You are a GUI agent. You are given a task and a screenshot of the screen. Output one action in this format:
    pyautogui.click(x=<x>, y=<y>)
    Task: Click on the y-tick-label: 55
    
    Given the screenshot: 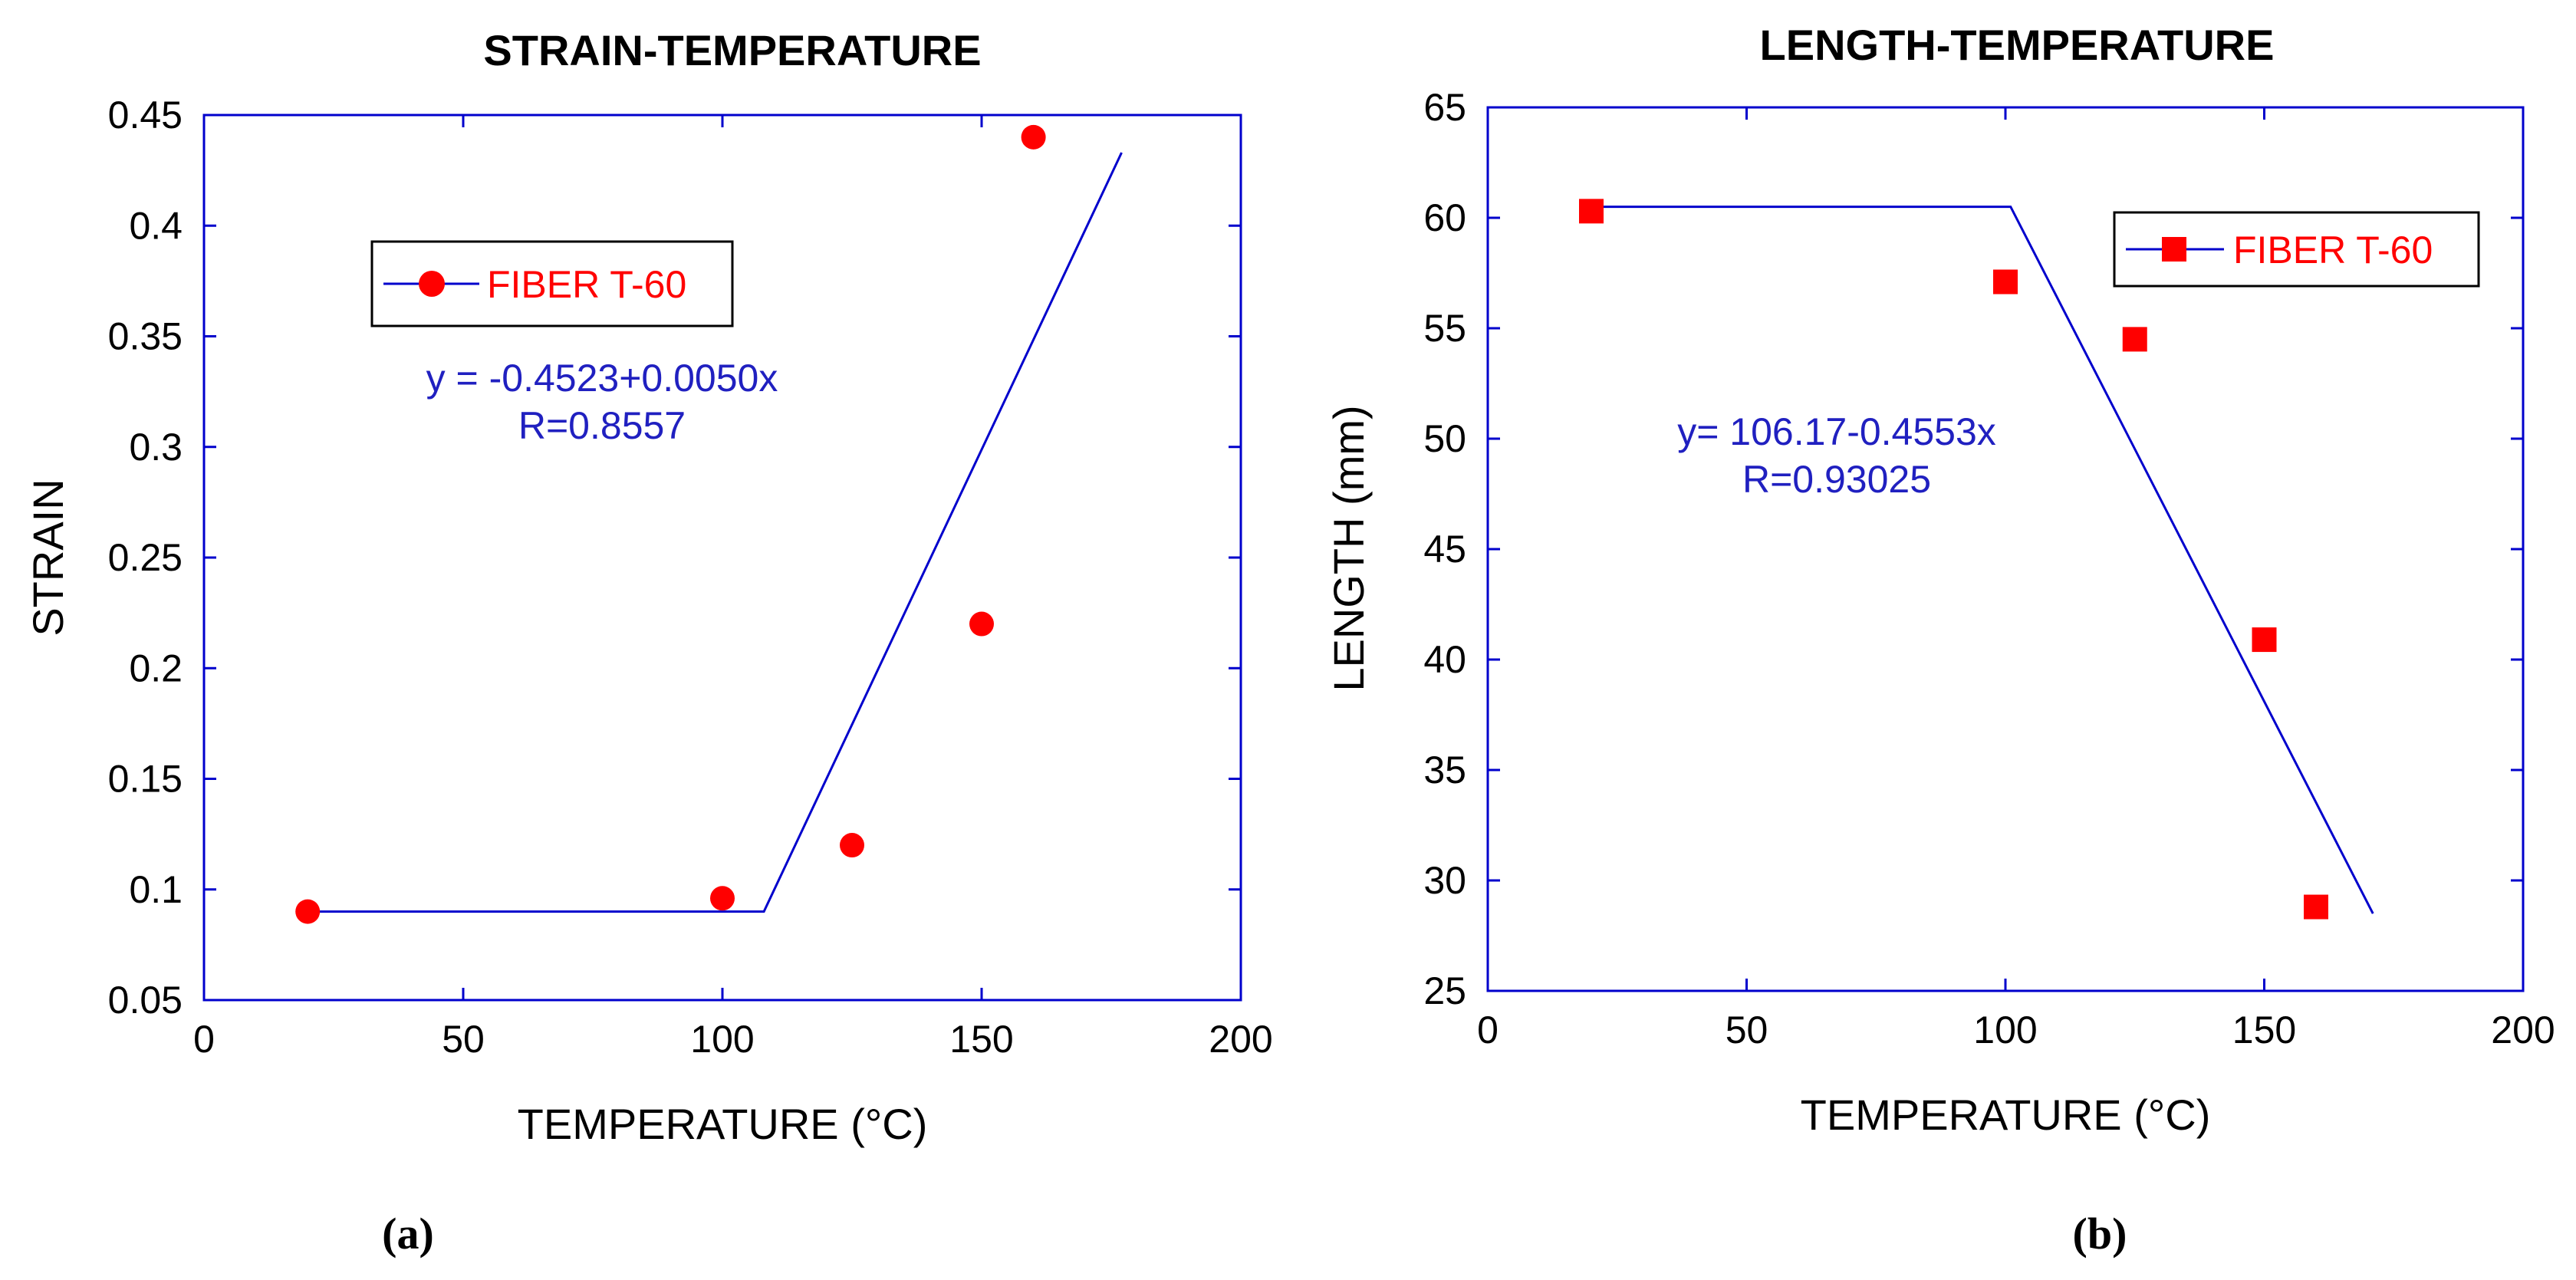 What is the action you would take?
    pyautogui.click(x=1444, y=328)
    